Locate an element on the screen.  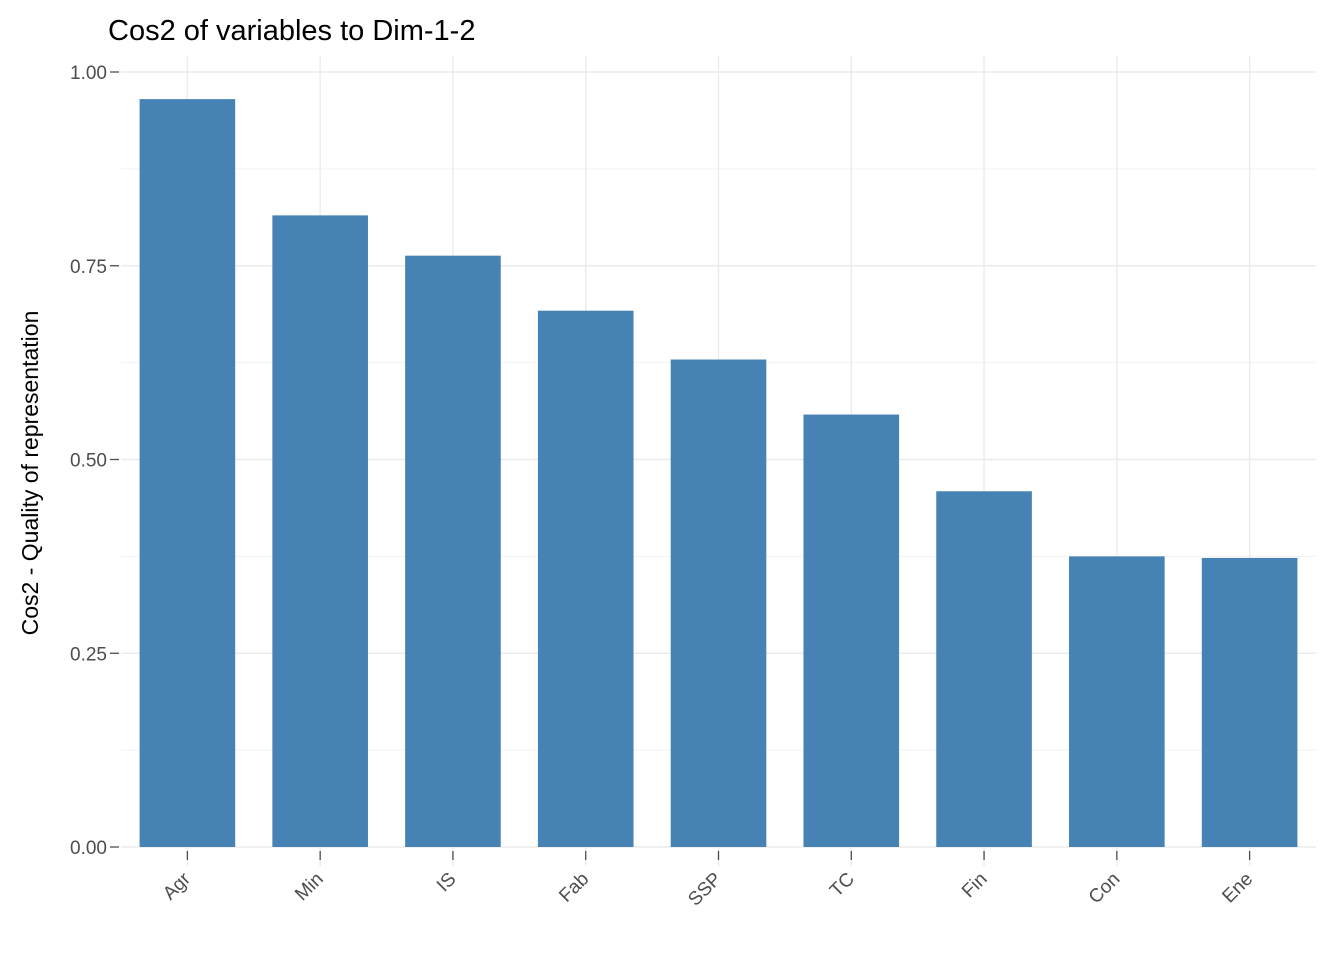
bar-fin is located at coordinates (984, 669).